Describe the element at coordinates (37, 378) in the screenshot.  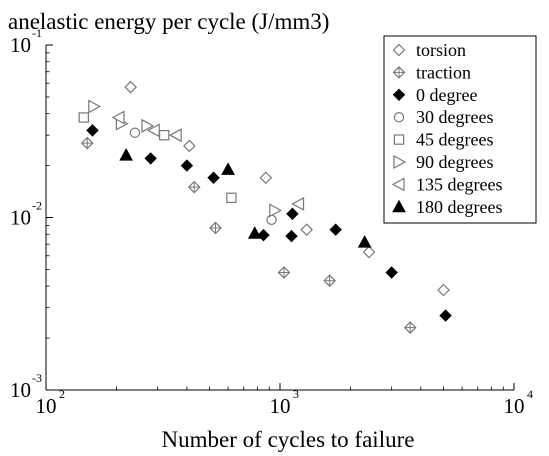
I see `y-tick-exponent: -3` at that location.